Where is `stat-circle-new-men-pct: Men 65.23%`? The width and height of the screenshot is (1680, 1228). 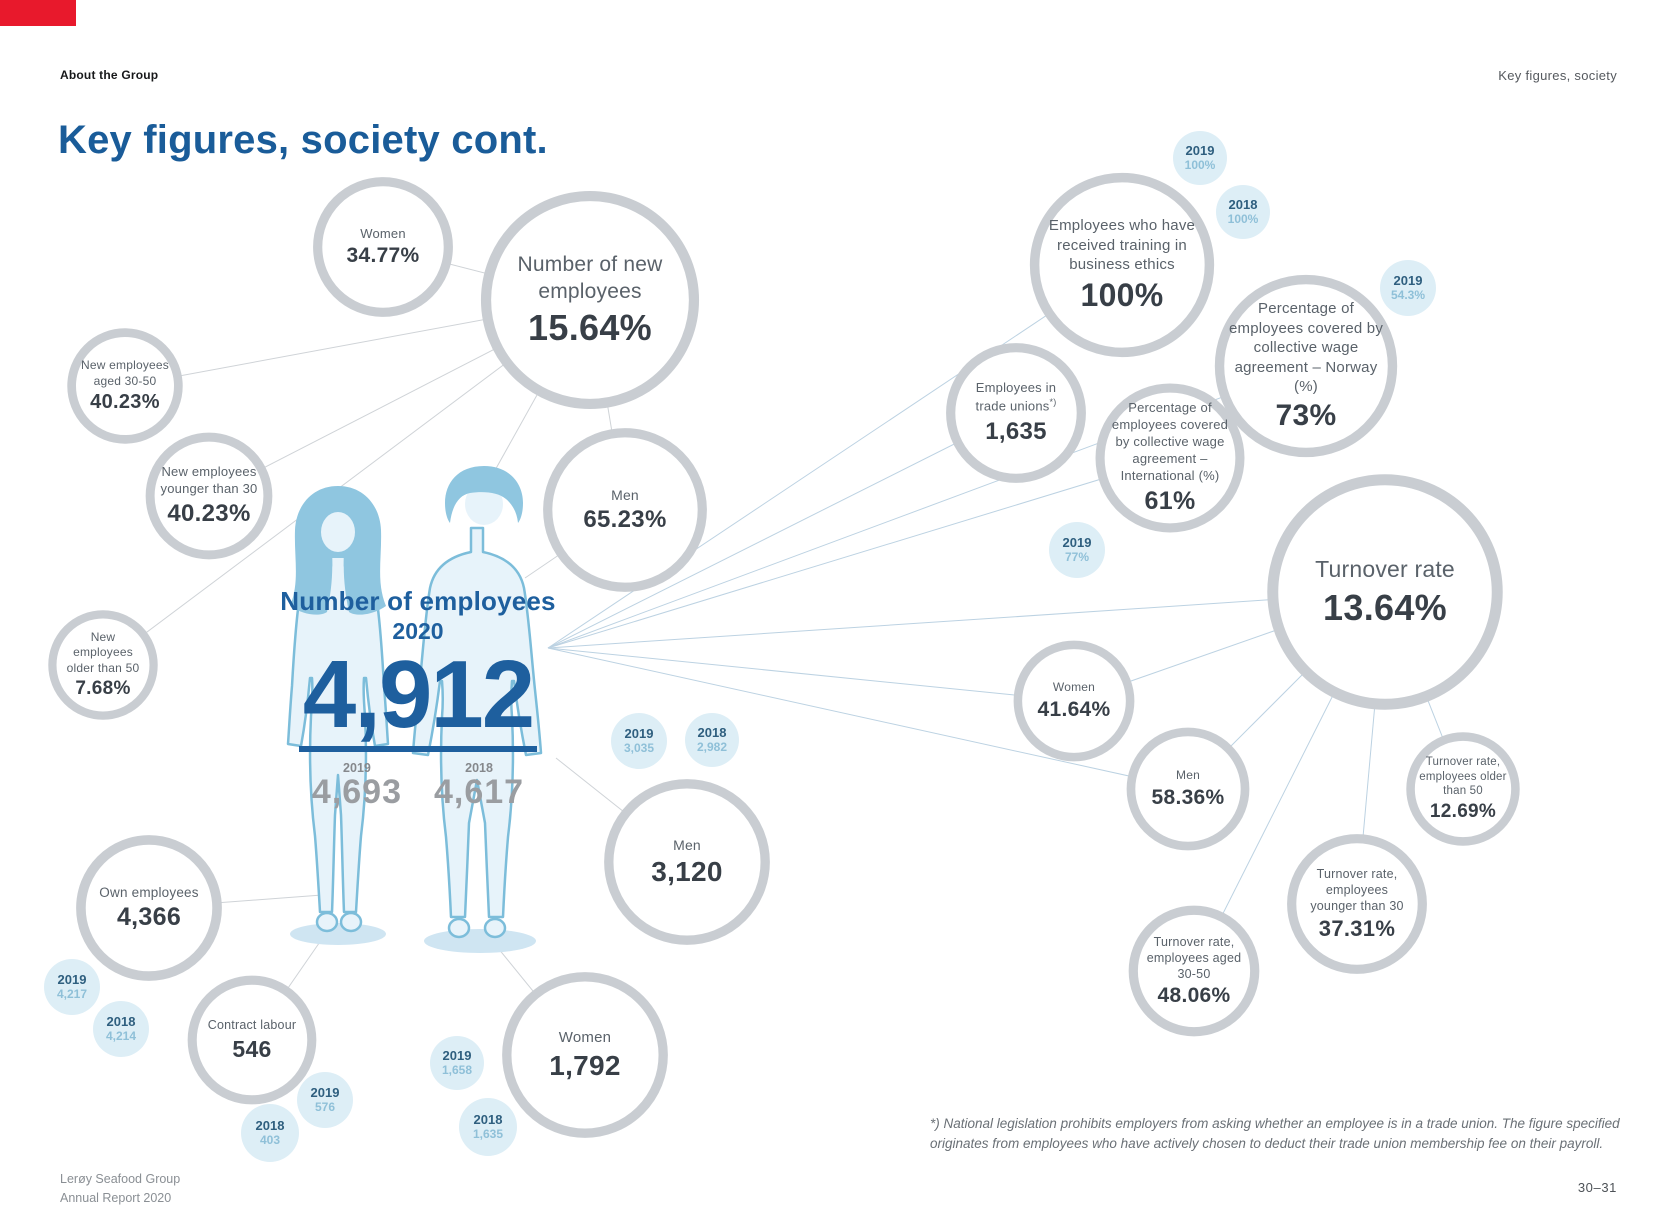
stat-circle-new-men-pct: Men 65.23% is located at coordinates (625, 510).